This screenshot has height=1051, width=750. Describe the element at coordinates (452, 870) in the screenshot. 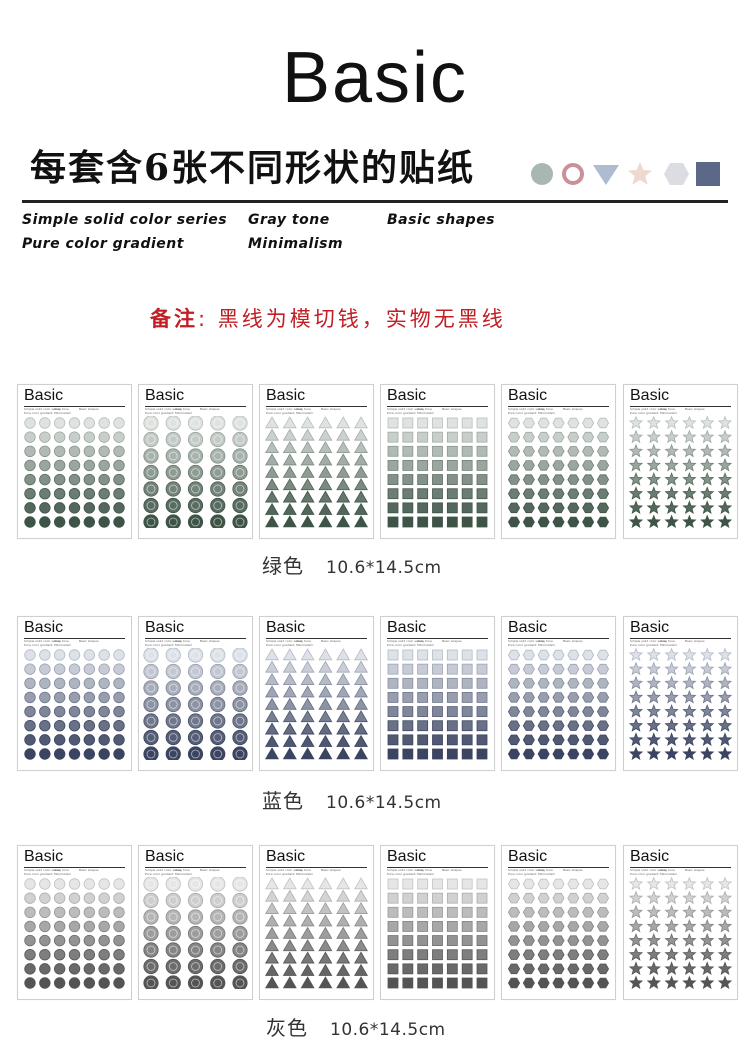

I see `sheet-tag: Basic shapes` at that location.